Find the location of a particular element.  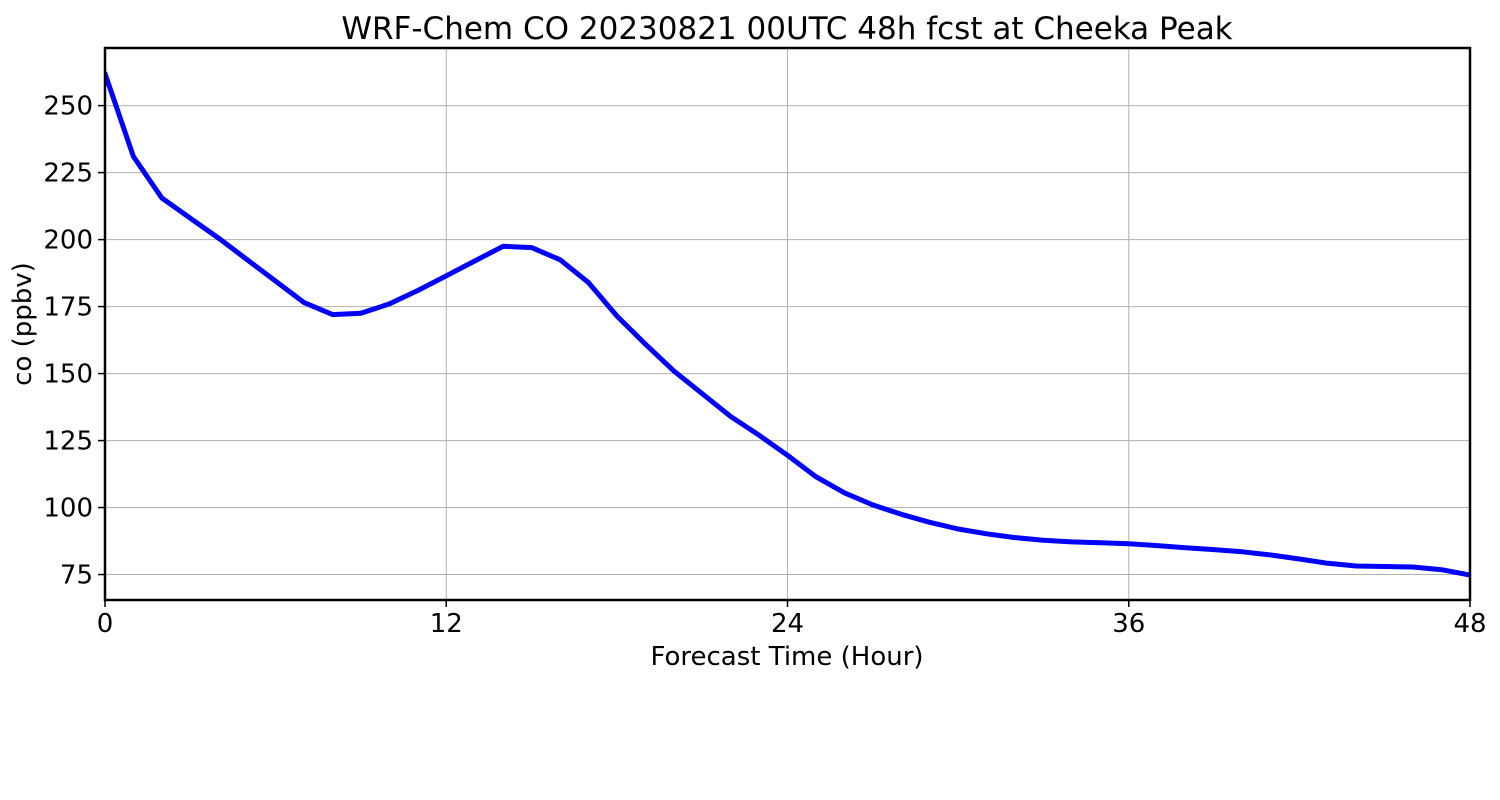

y-axis-label: co (ppbv) is located at coordinates (23, 324).